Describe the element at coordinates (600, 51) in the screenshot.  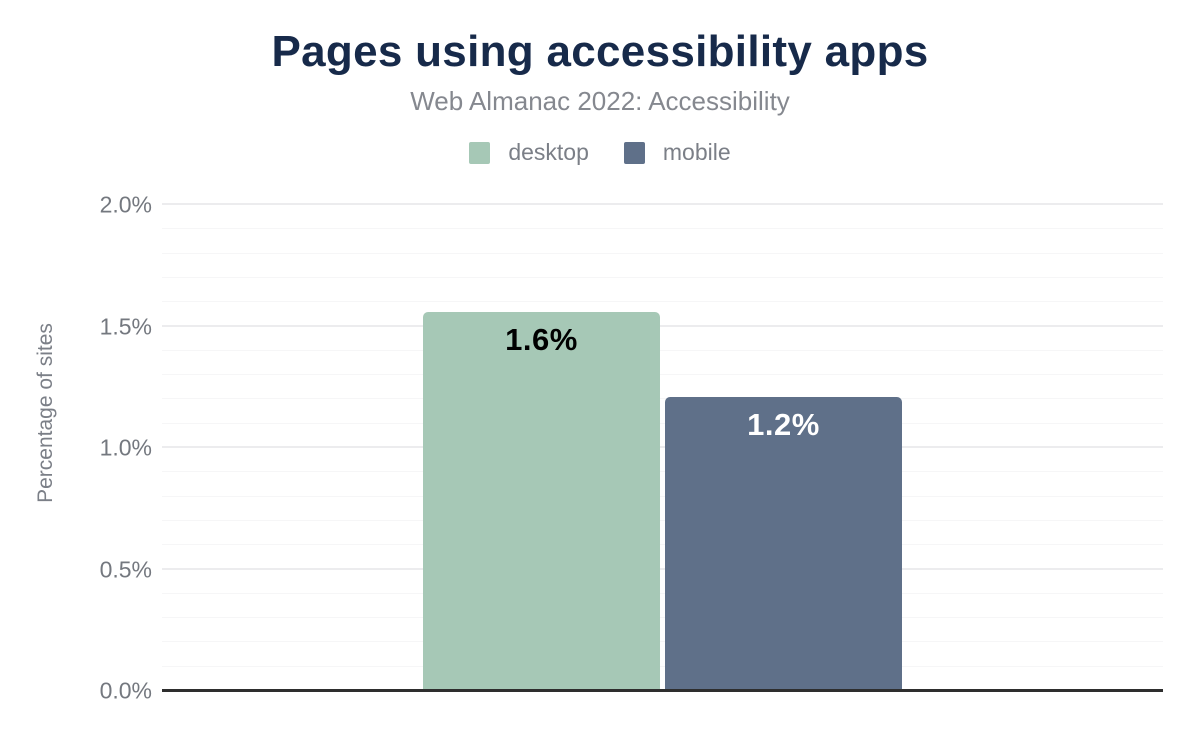
I see `chart-title: Pages using accessibility apps` at that location.